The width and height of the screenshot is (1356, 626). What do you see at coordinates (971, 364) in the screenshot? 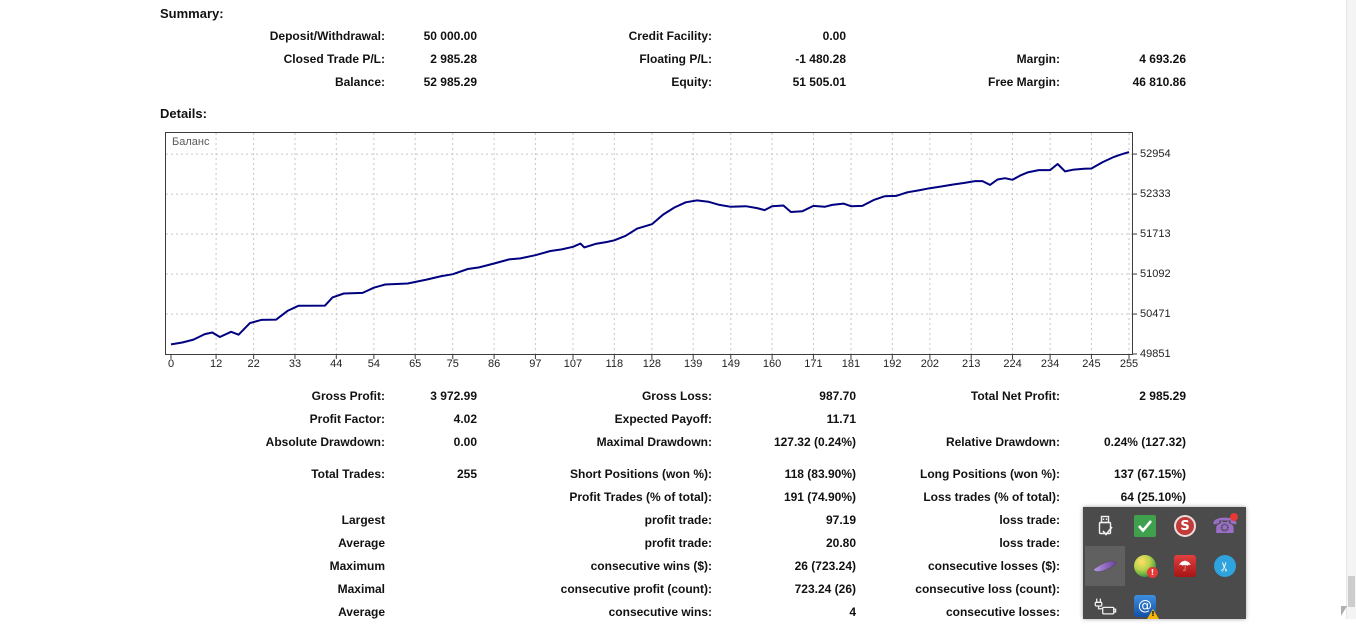
I see `x-tick-label: 213` at bounding box center [971, 364].